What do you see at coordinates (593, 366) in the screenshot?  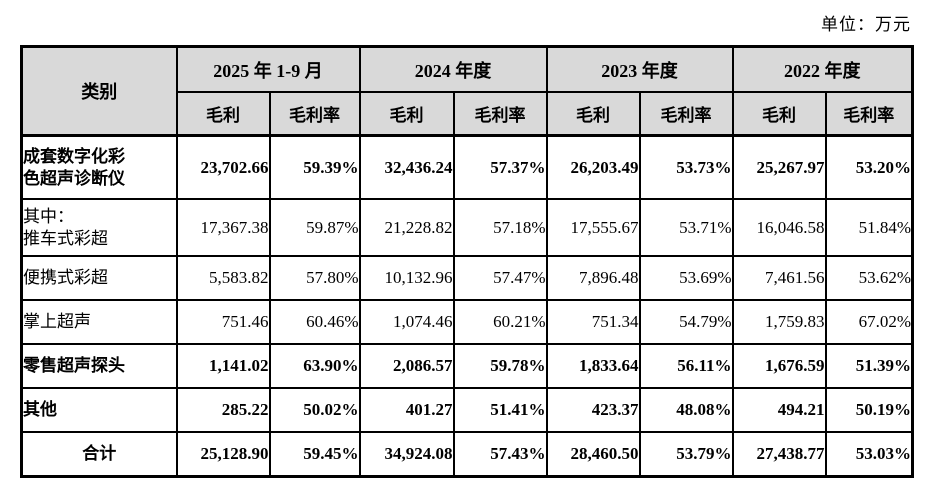 I see `cell-gross-profit: 1,833.64` at bounding box center [593, 366].